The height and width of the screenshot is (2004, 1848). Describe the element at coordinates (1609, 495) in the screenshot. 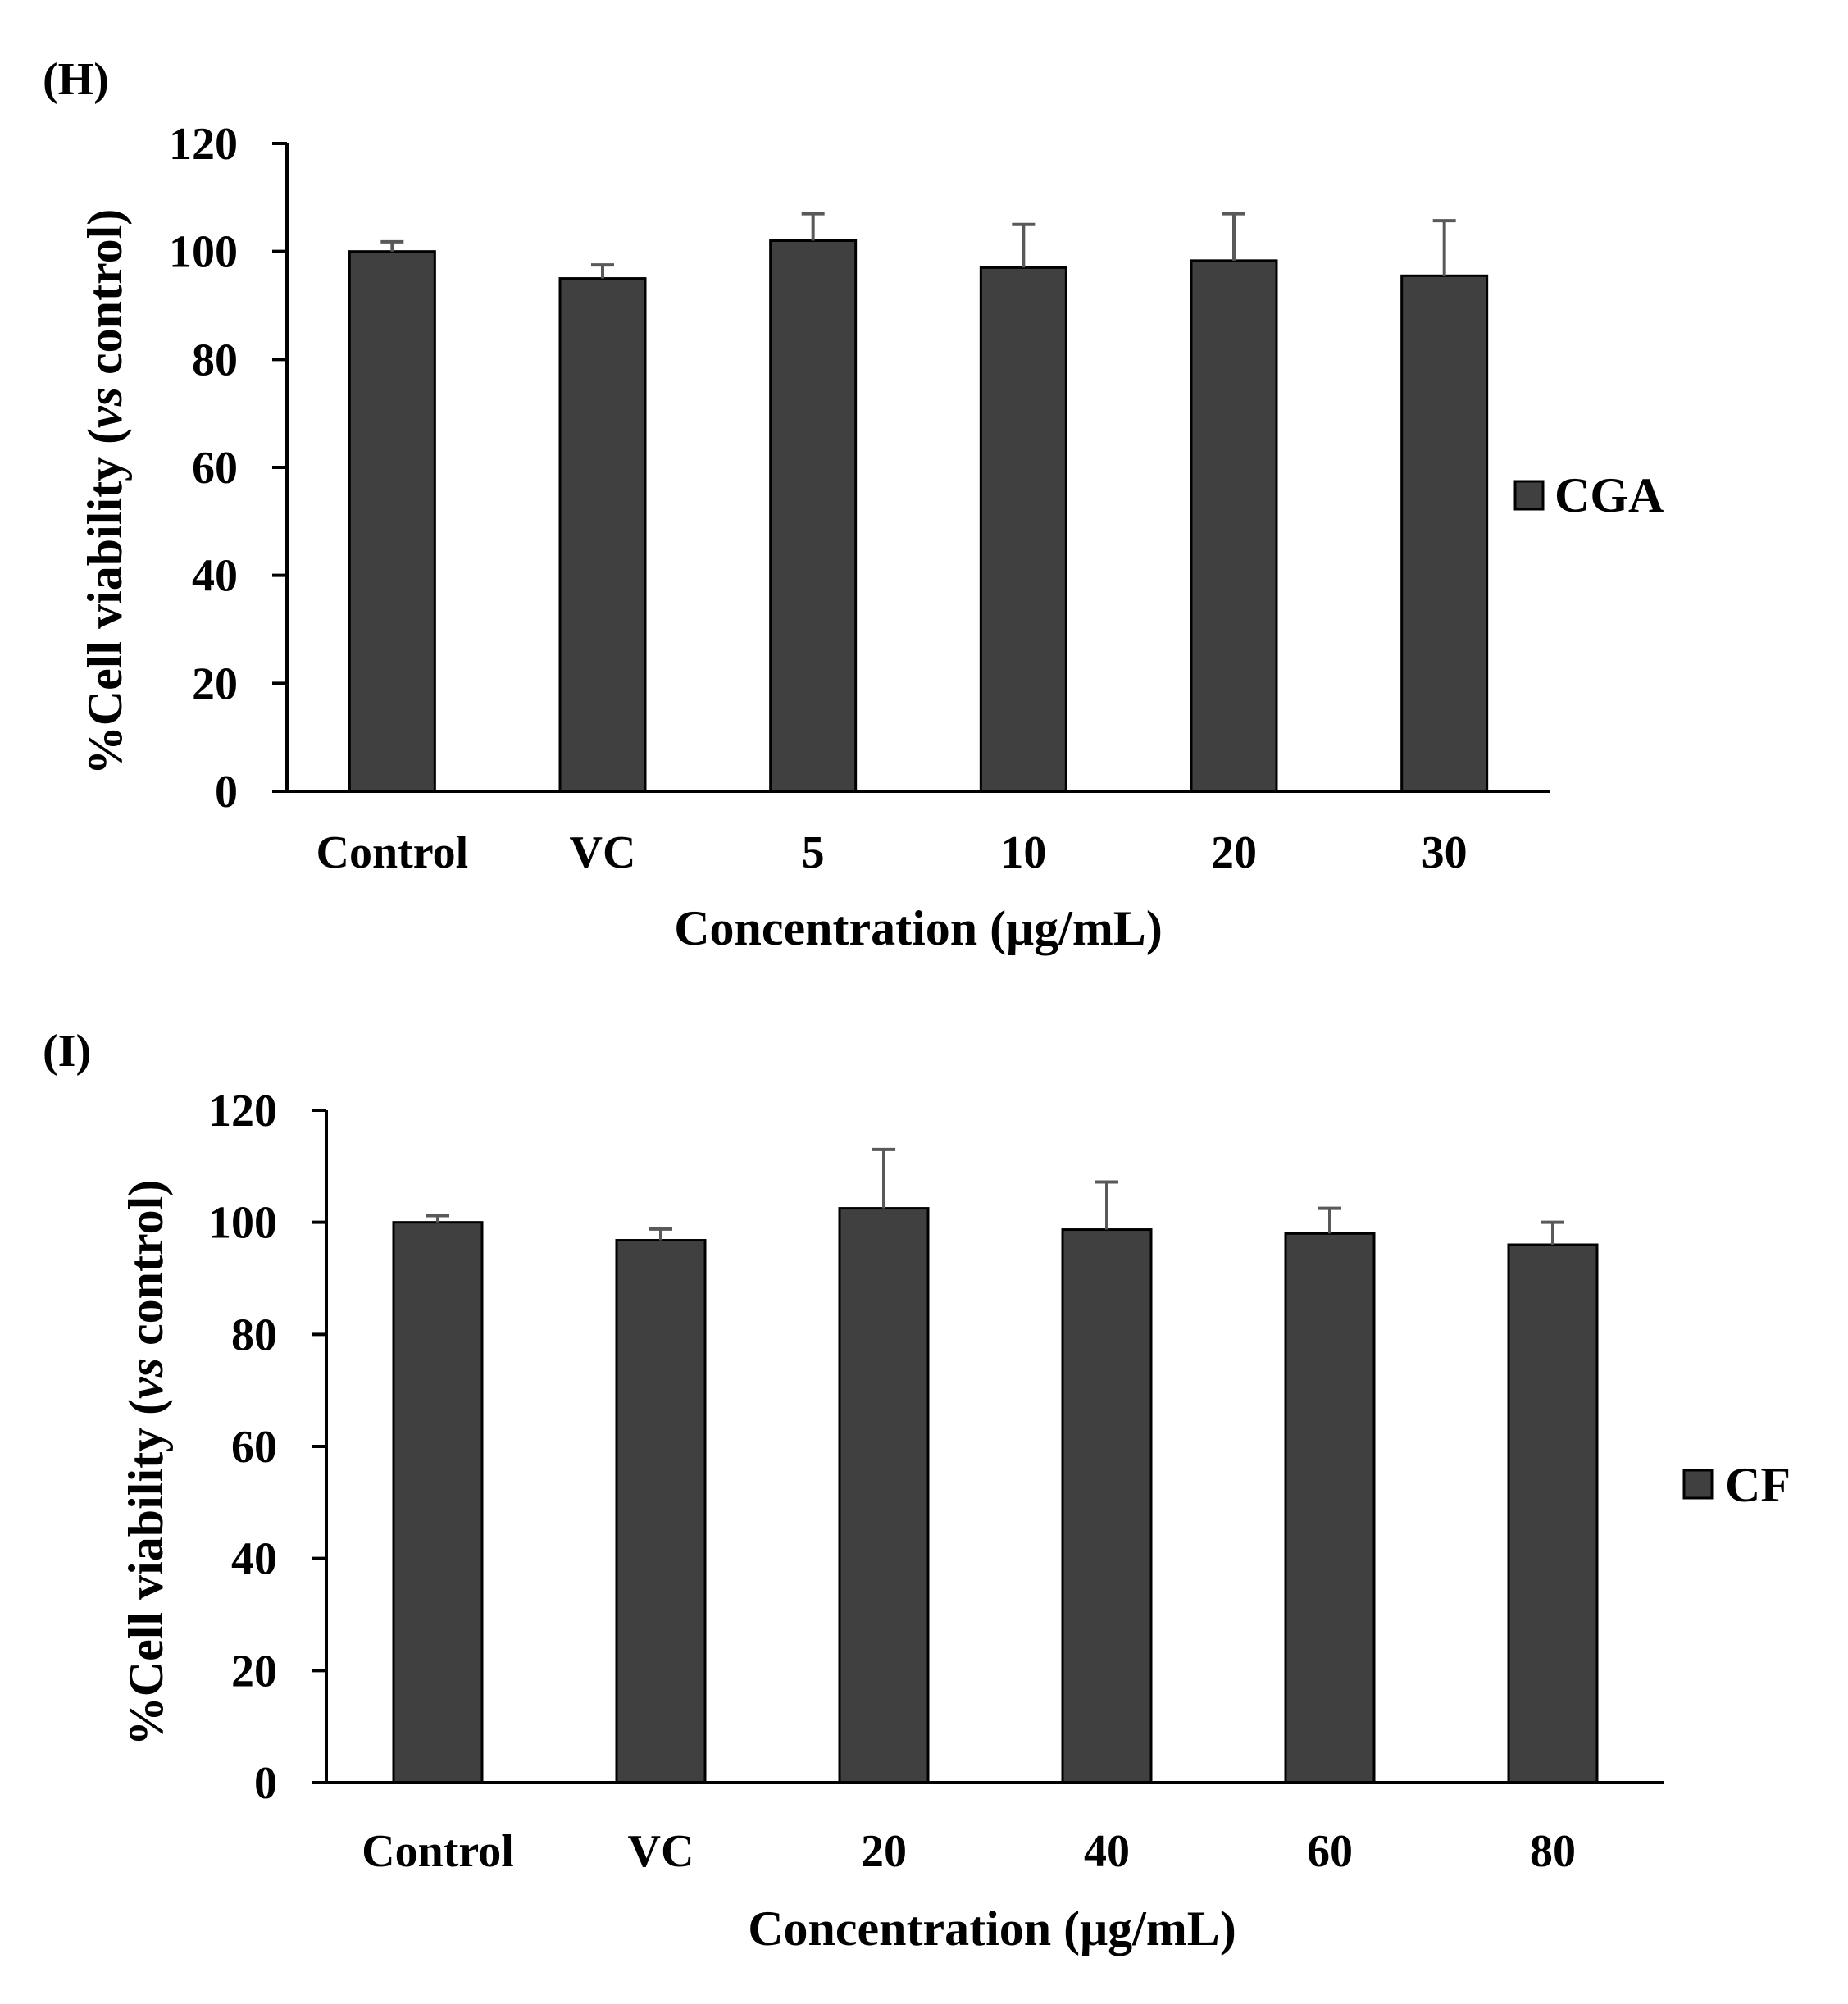

I see `legend-label: CGA` at that location.